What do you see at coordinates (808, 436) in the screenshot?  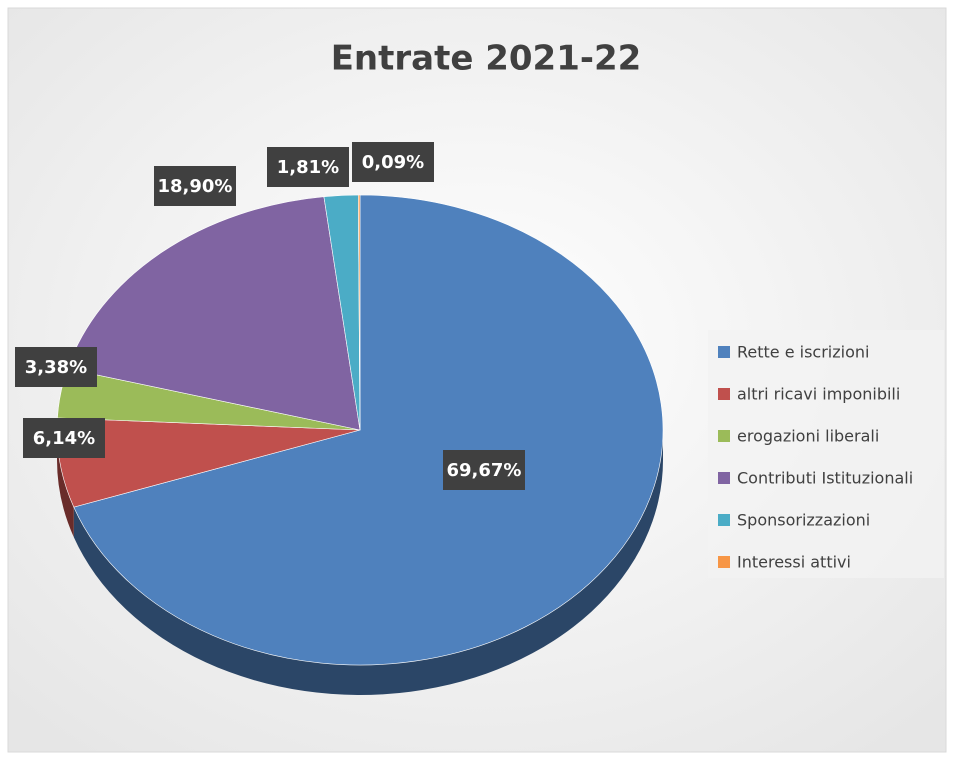 I see `legend-label: erogazioni liberali` at bounding box center [808, 436].